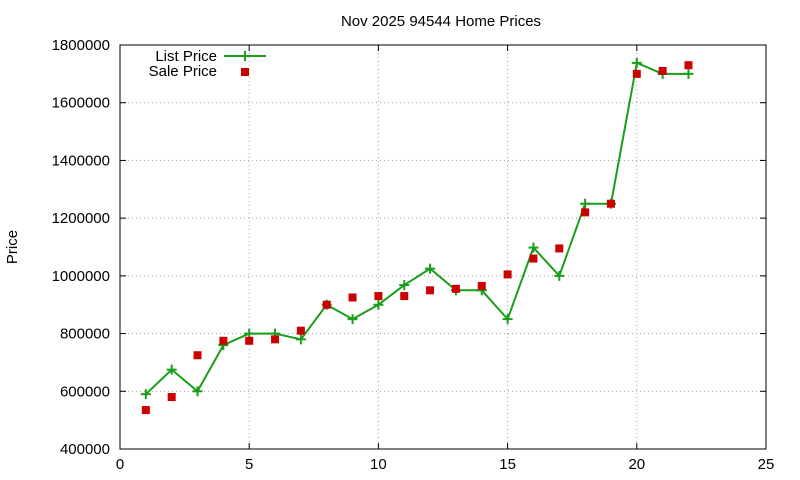 The width and height of the screenshot is (800, 480). What do you see at coordinates (766, 464) in the screenshot?
I see `x-tick-label: 25` at bounding box center [766, 464].